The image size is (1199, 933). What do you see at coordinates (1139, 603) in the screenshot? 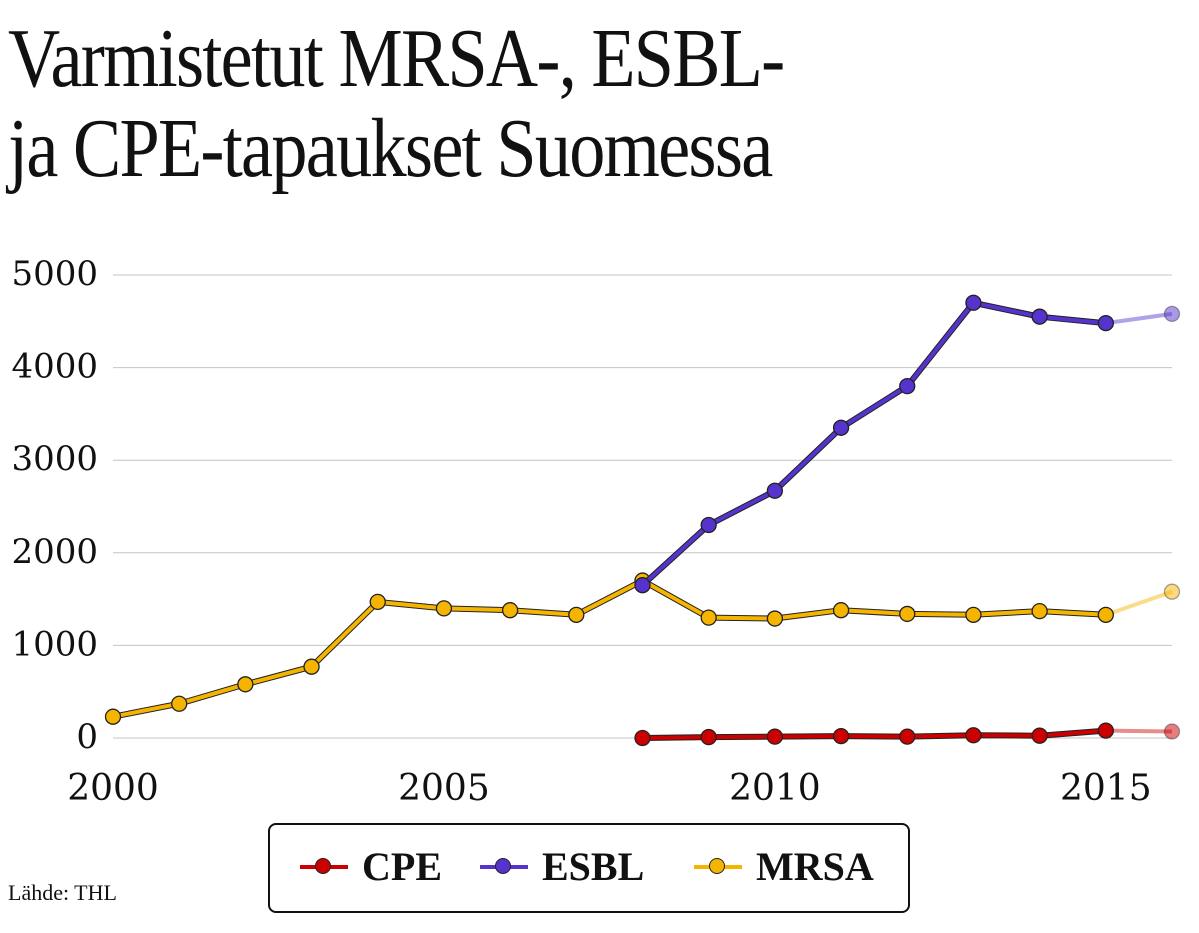
I see `series-projection-mrsa` at bounding box center [1139, 603].